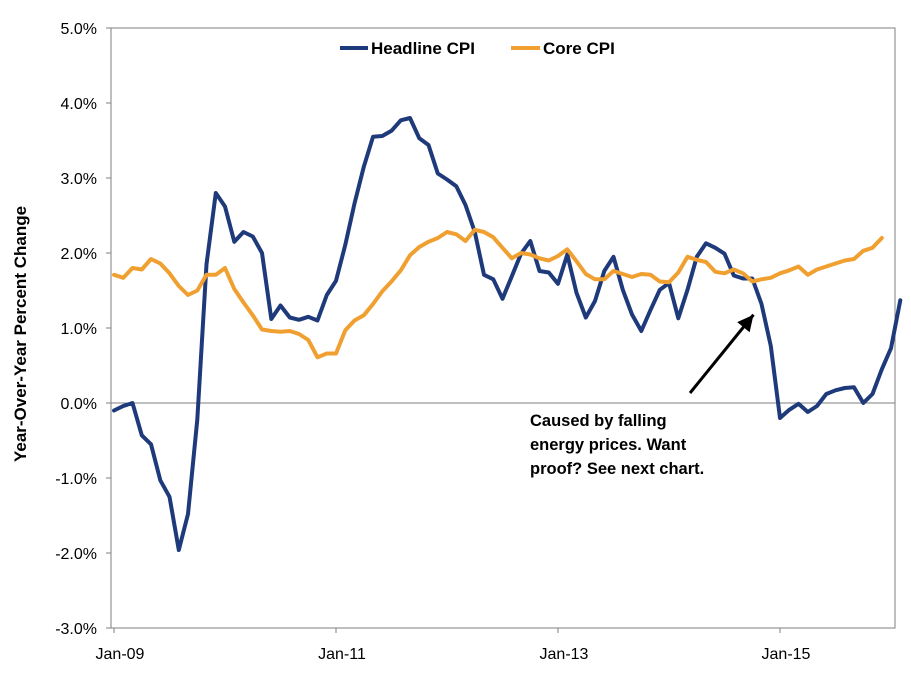 Image resolution: width=911 pixels, height=673 pixels. I want to click on legend-label: Headline CPI, so click(423, 48).